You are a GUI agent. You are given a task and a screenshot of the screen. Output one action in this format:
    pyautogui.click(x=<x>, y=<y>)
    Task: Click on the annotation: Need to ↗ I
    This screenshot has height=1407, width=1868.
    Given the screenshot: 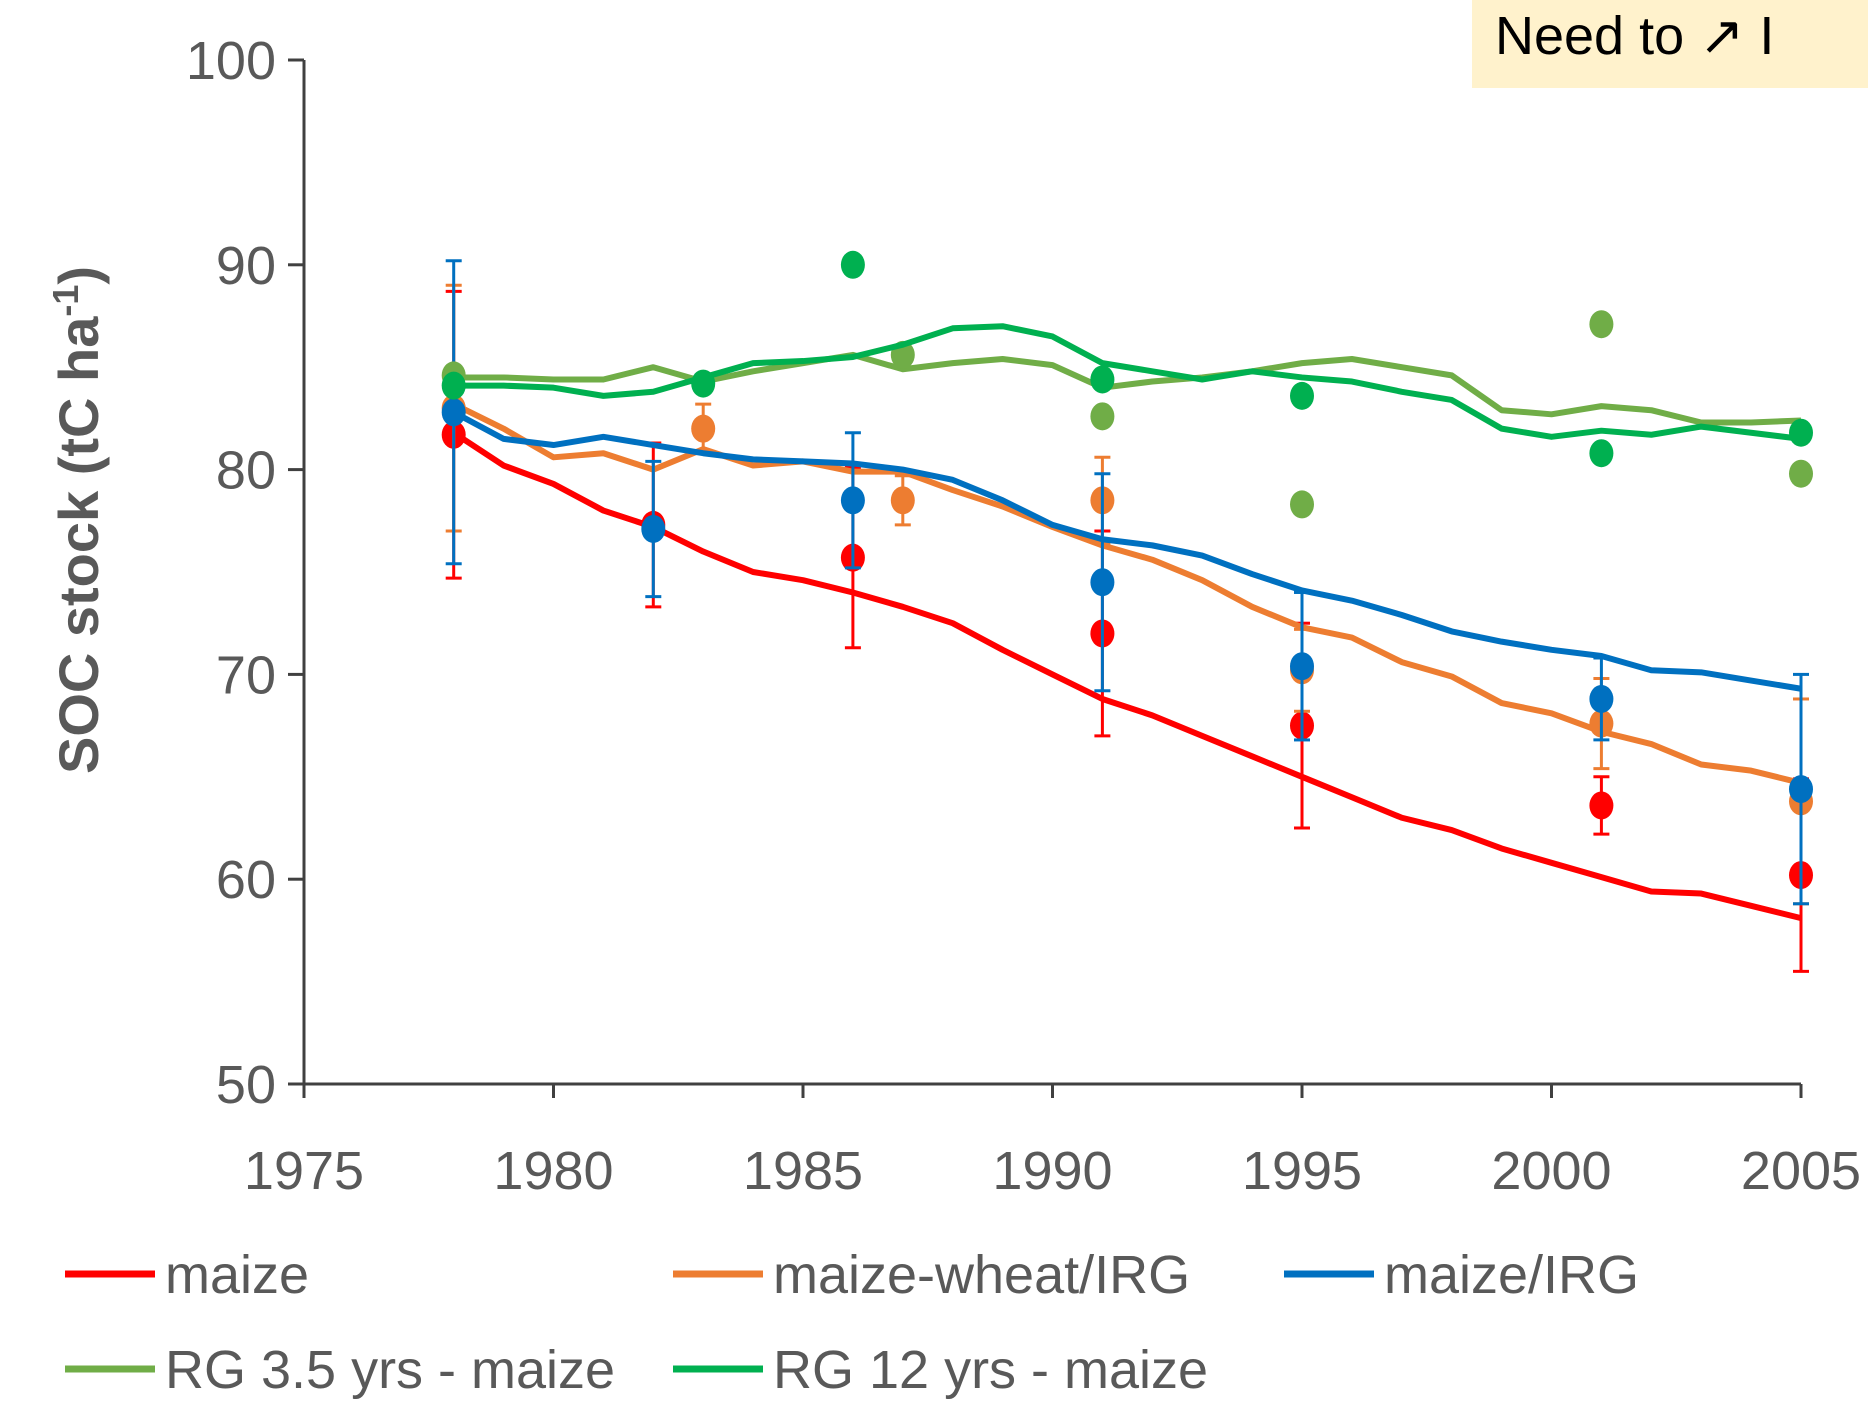 What is the action you would take?
    pyautogui.click(x=1634, y=36)
    